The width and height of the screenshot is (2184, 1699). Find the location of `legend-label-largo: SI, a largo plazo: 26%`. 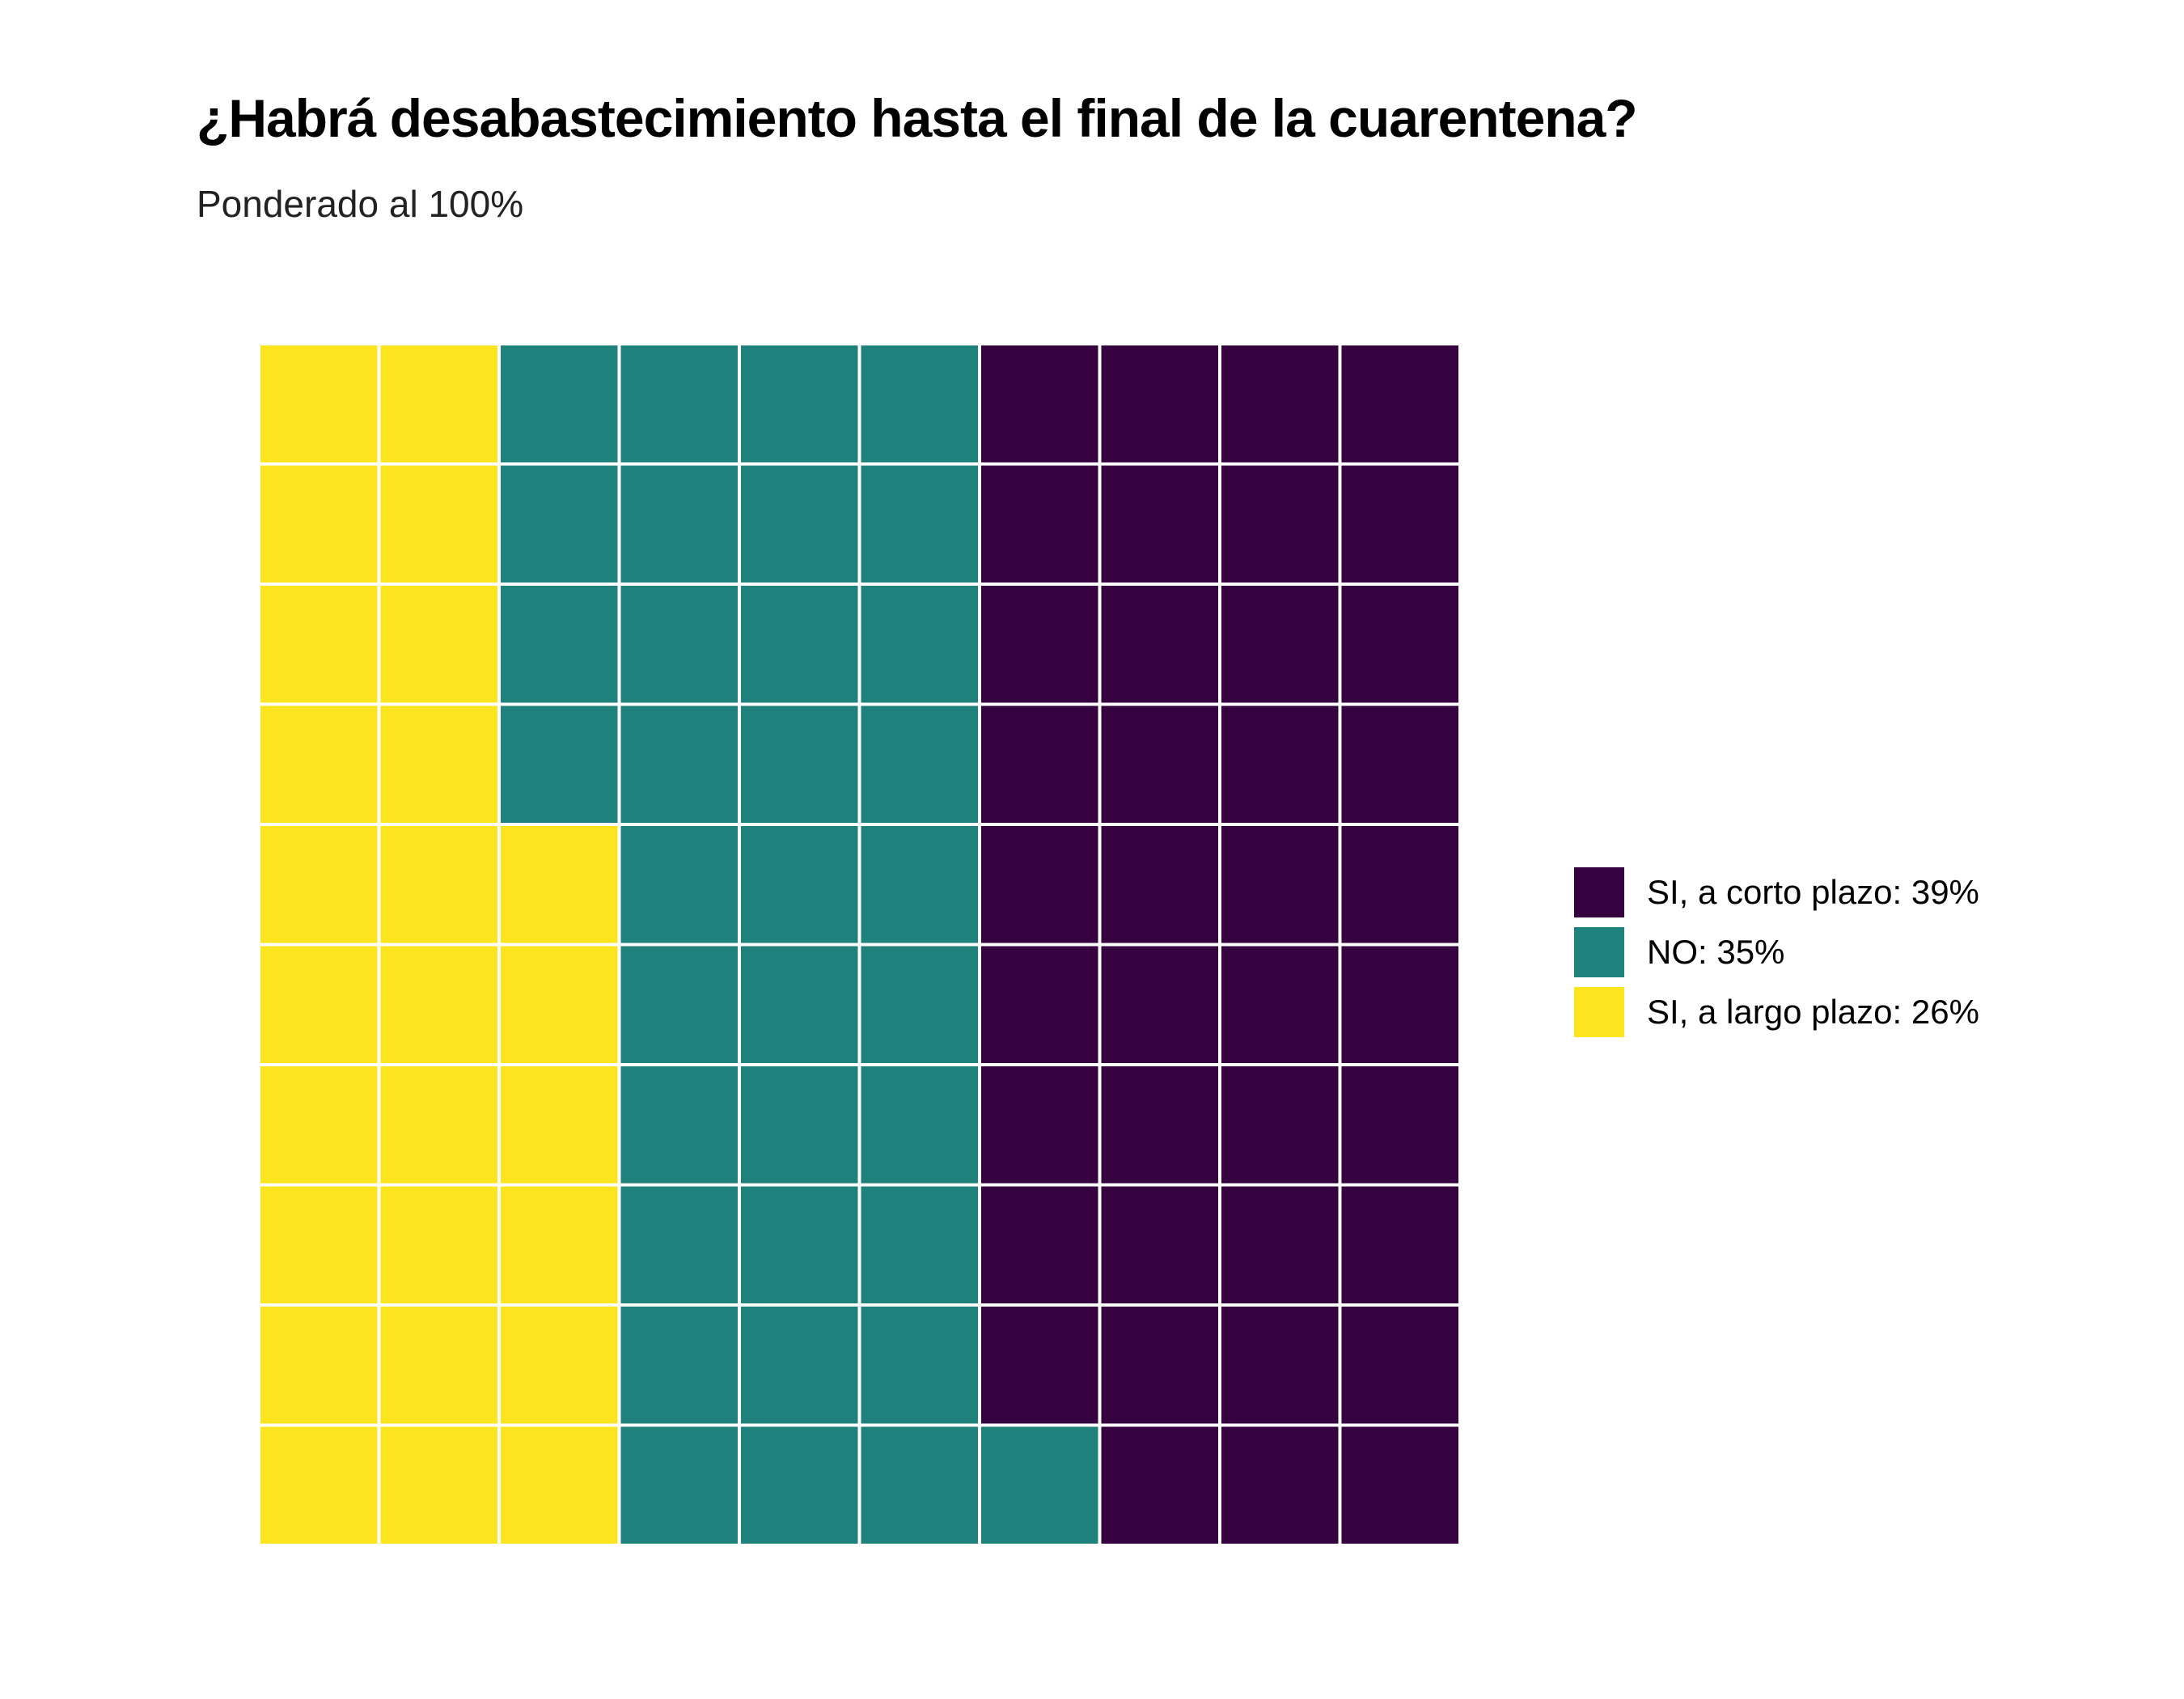

legend-label-largo: SI, a largo plazo: 26% is located at coordinates (1813, 1012).